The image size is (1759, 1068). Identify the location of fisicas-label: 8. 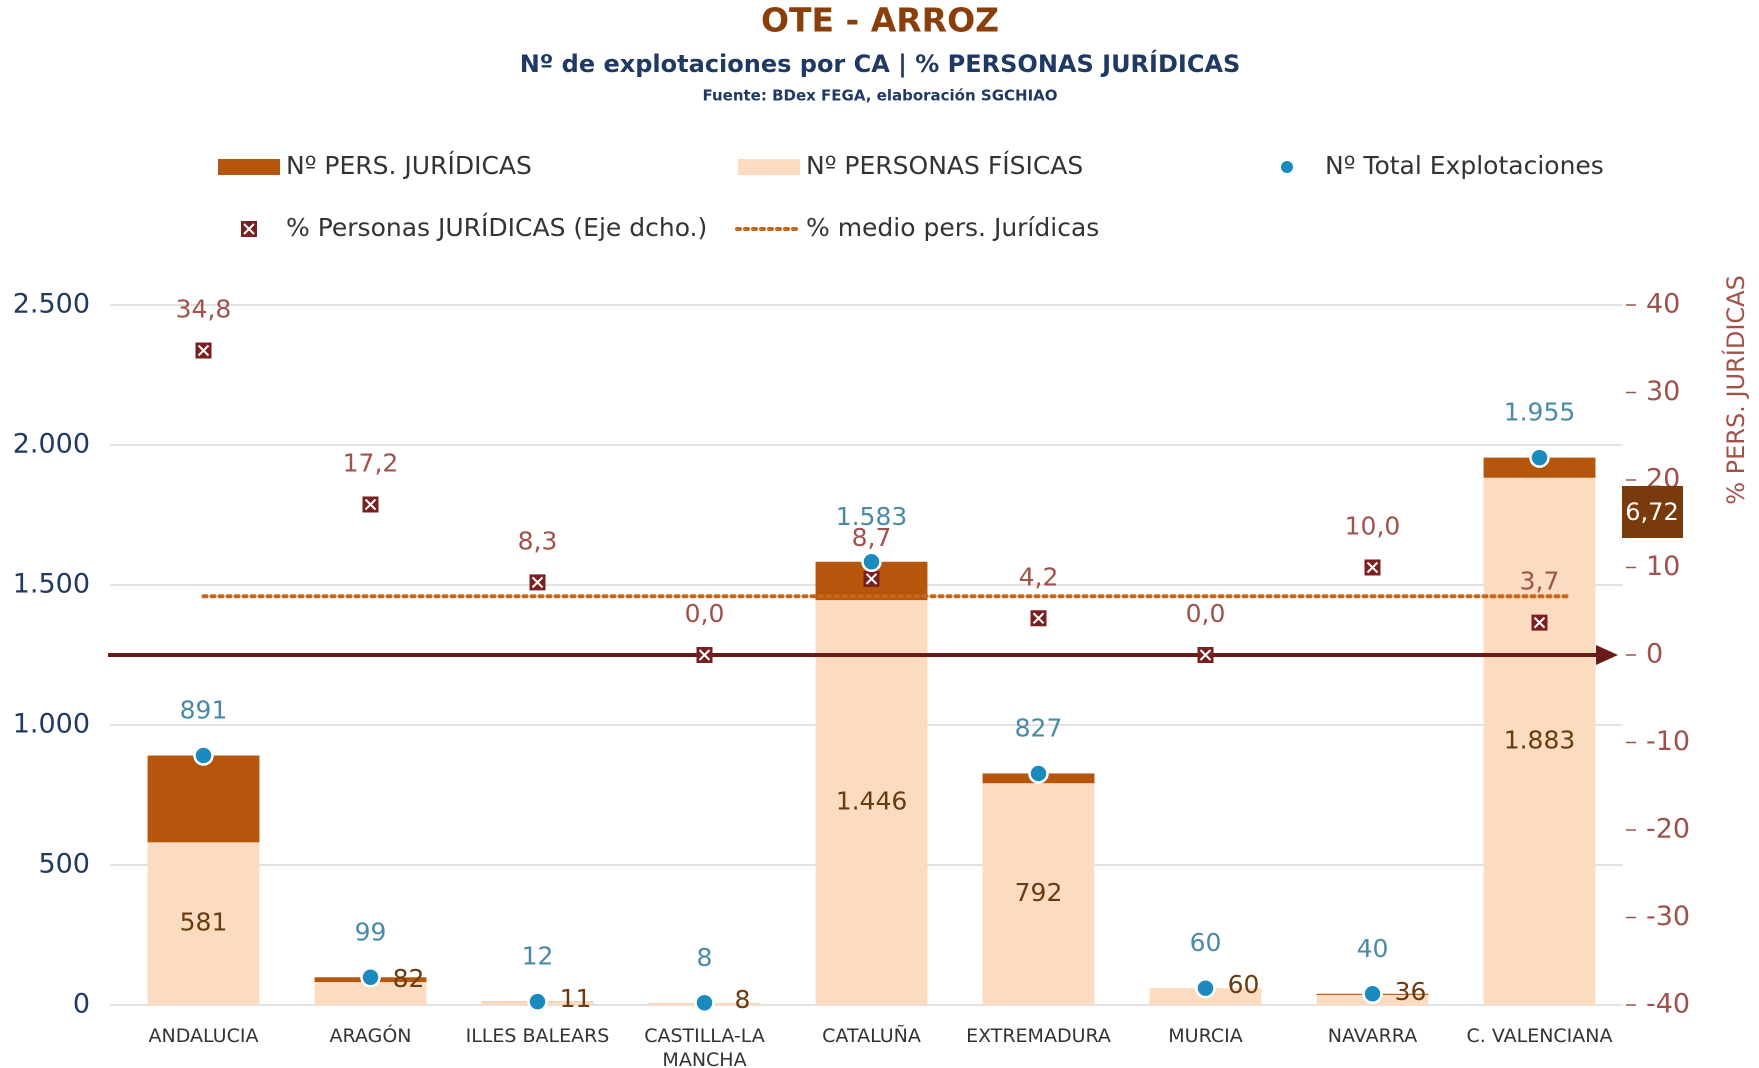
(743, 999).